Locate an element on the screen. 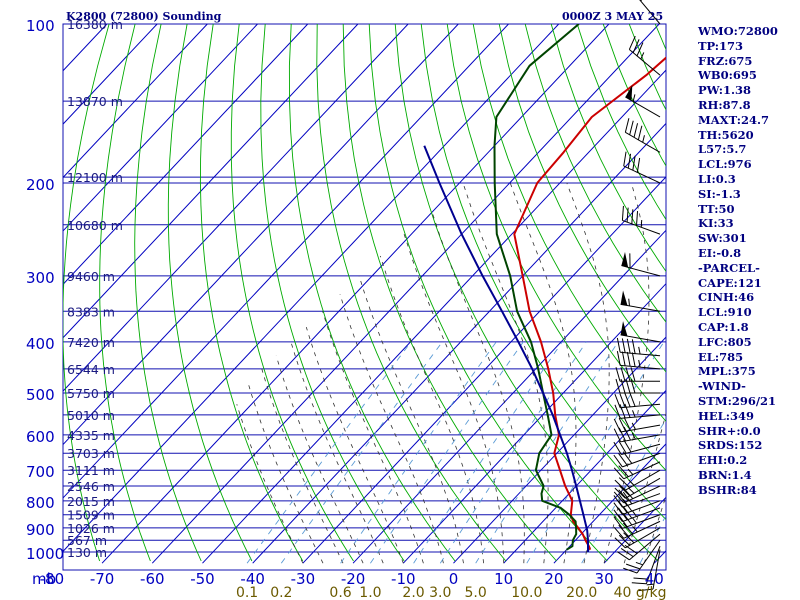 The width and height of the screenshot is (800, 600). dry-adiabat is located at coordinates (210, 293).